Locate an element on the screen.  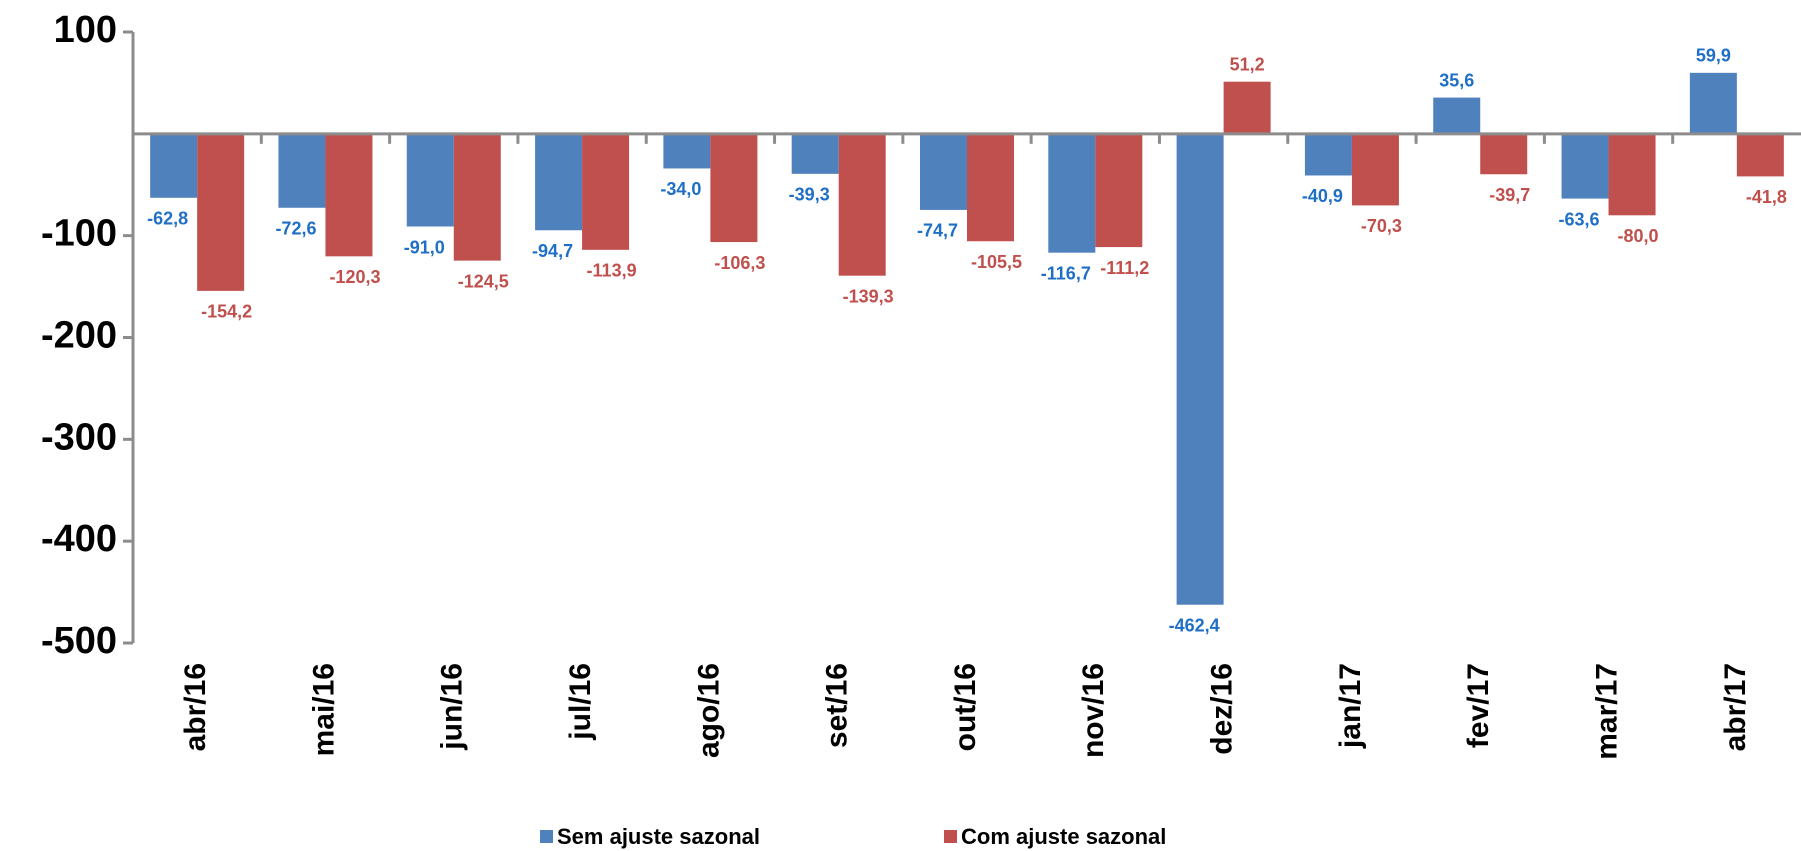
data-label: -39,7 is located at coordinates (1509, 195).